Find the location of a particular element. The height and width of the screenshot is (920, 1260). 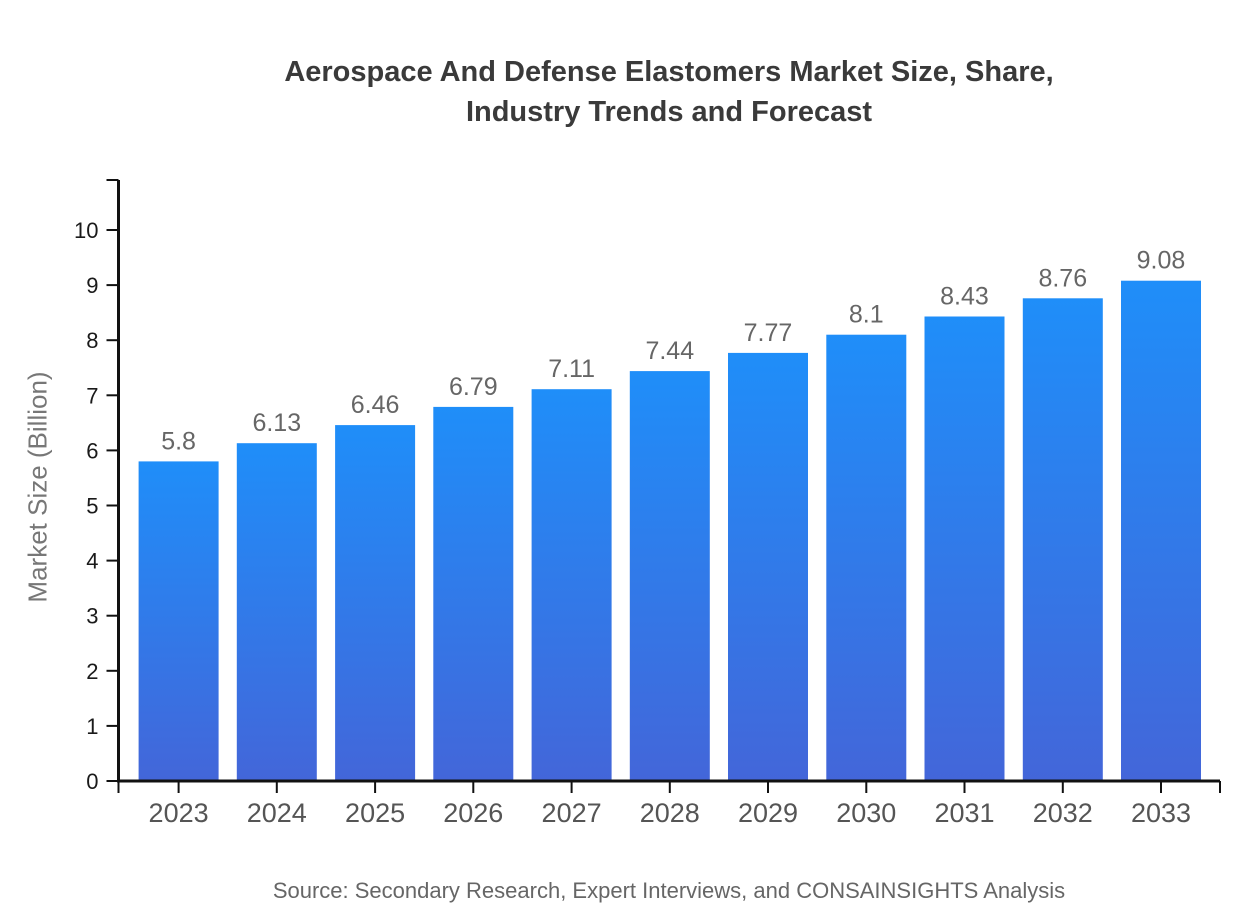

value-label-2031: 8.43 is located at coordinates (964, 297).